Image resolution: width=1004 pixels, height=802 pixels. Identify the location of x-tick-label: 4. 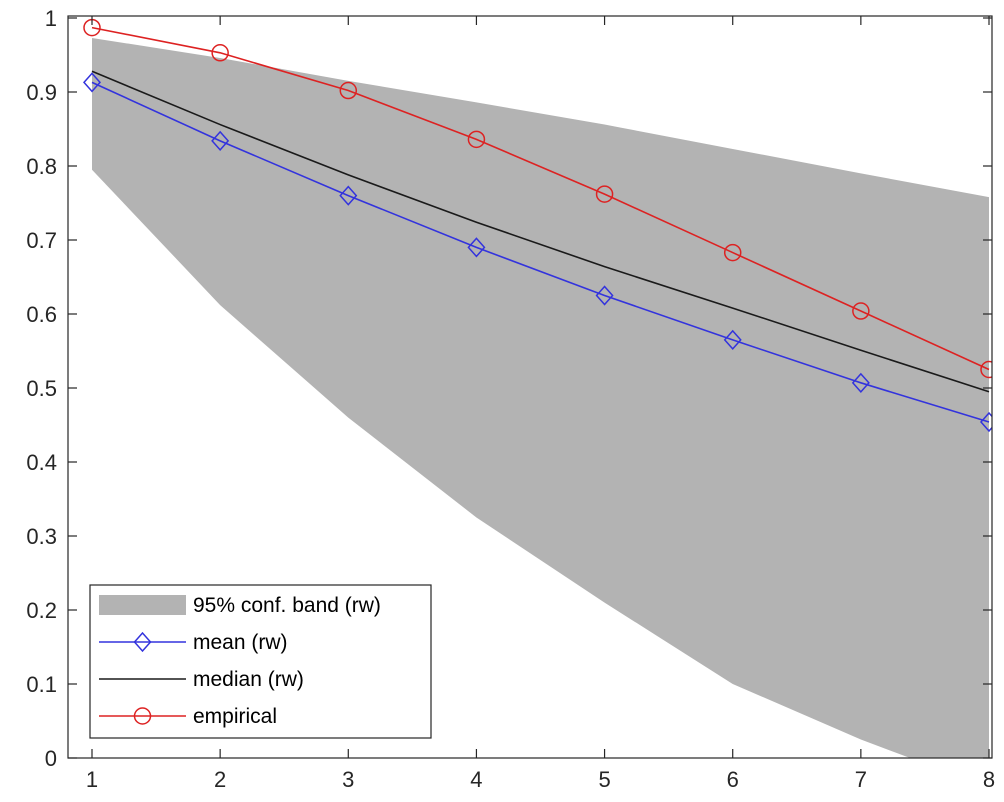
(476, 779).